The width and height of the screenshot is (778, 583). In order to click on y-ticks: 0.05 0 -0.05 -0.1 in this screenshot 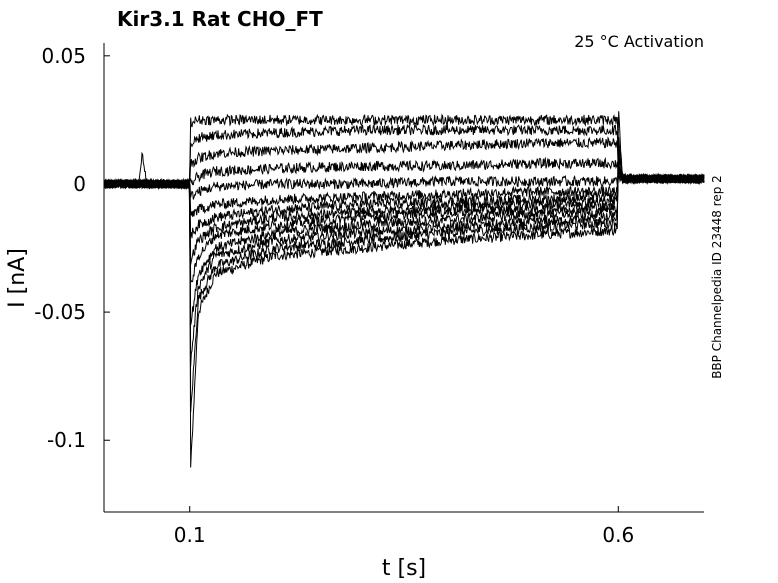, I will do `click(72, 248)`.